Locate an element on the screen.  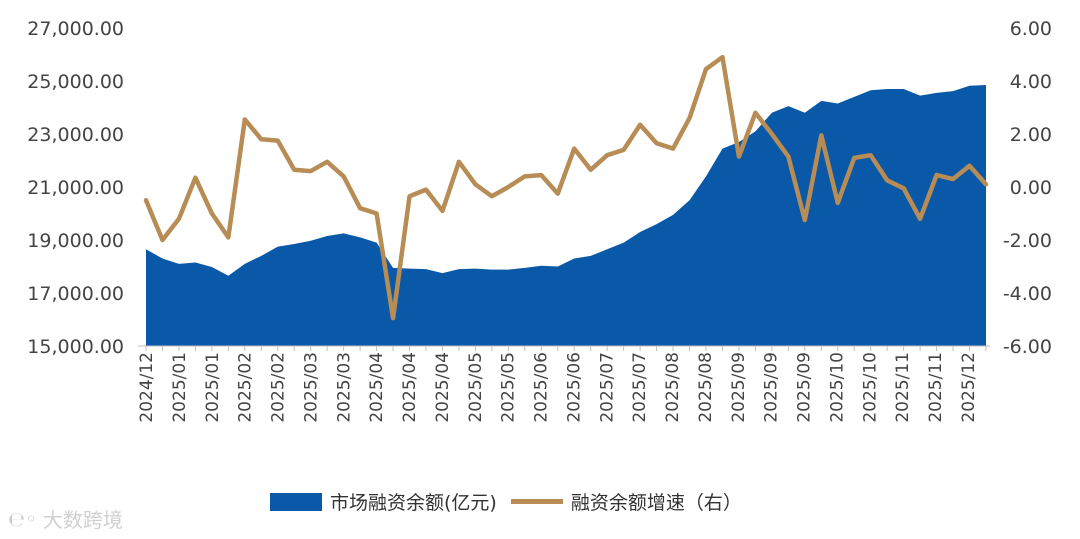
legend: 市场融资余额(亿元) 融资余额增速（右） is located at coordinates (506, 501).